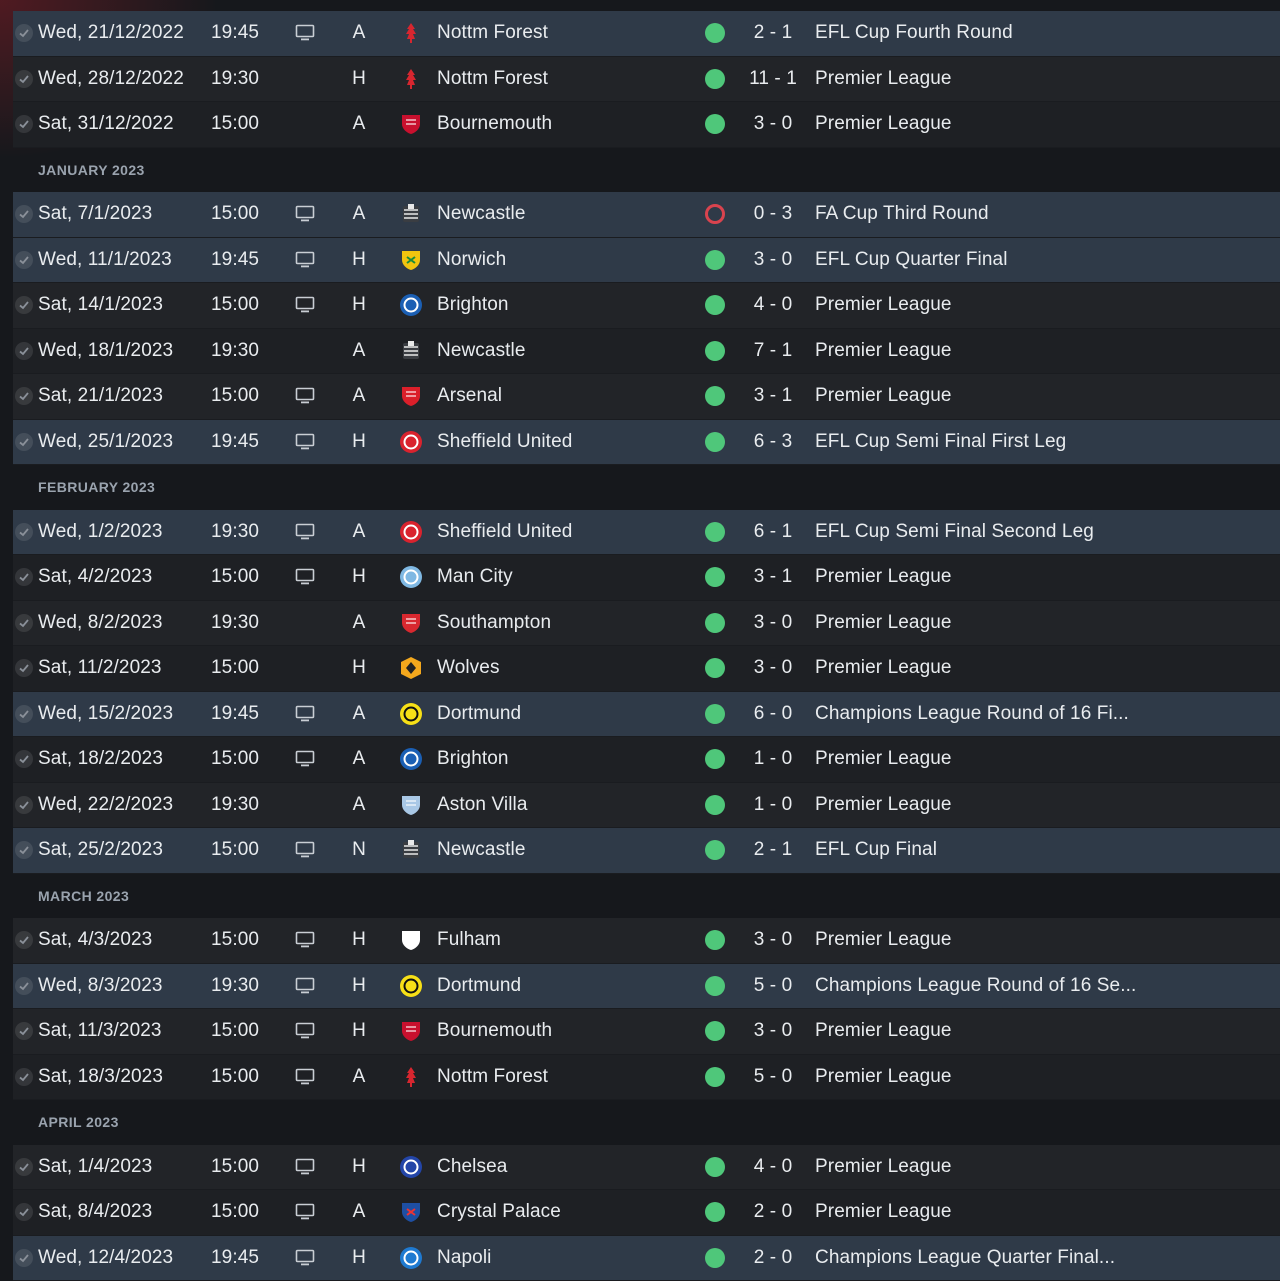 This screenshot has height=1281, width=1280. Describe the element at coordinates (475, 577) in the screenshot. I see `opponent-name: Man City` at that location.